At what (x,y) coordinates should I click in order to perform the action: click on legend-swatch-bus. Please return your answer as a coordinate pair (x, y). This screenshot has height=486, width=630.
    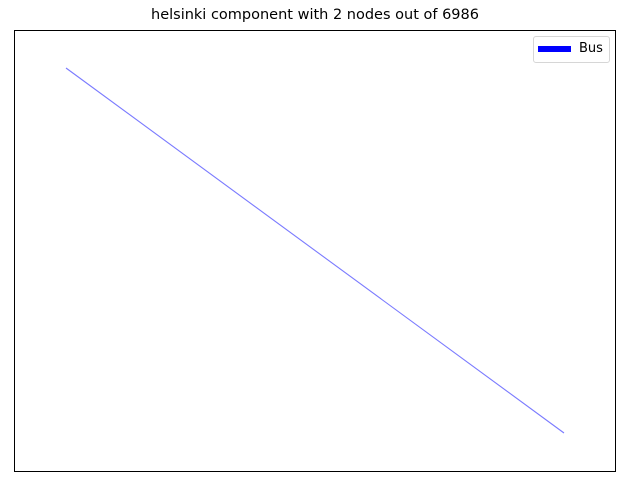
    Looking at the image, I should click on (554, 49).